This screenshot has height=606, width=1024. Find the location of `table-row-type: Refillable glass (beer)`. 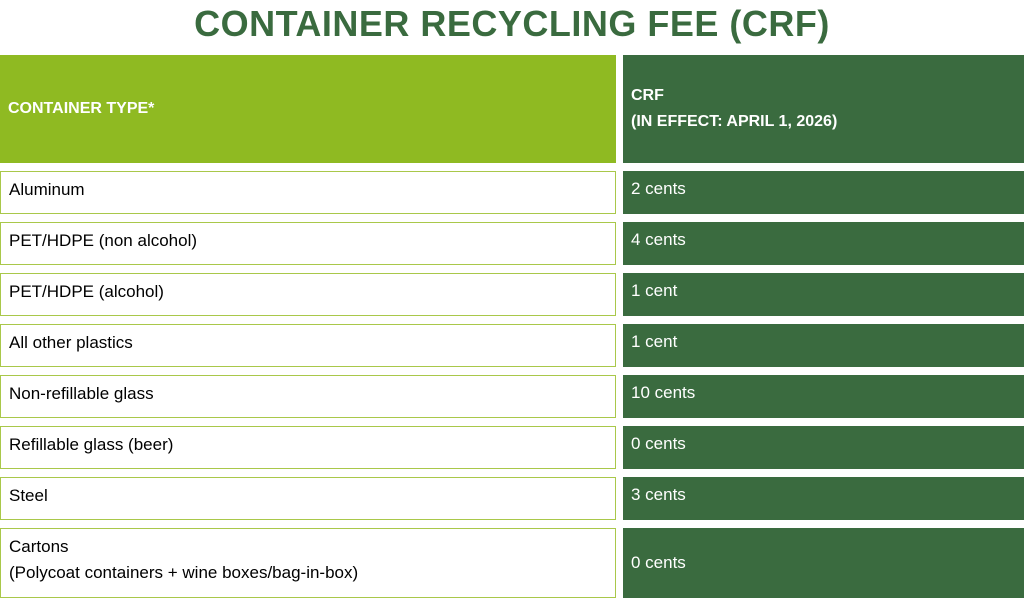

table-row-type: Refillable glass (beer) is located at coordinates (308, 447).